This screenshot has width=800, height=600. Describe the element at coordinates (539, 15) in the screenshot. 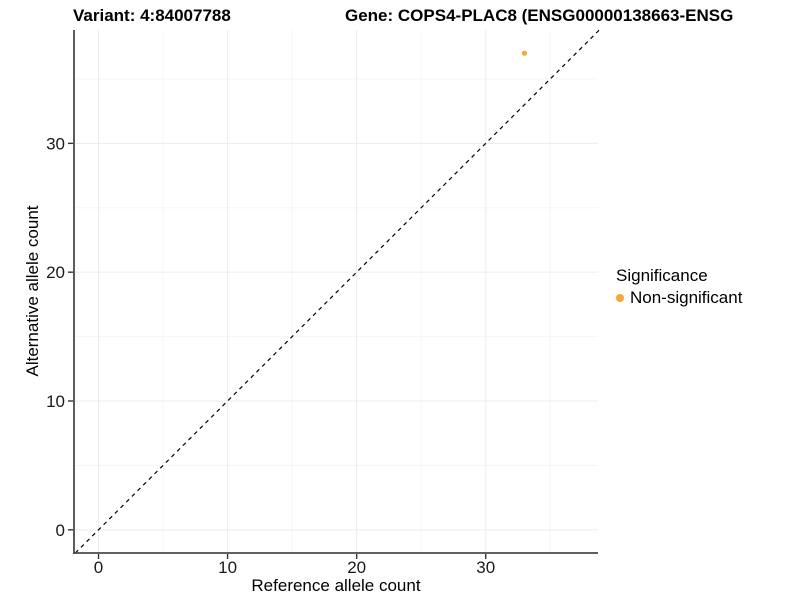

I see `gene-title: Gene: COPS4-PLAC8 (ENSG00000138663-ENSG` at that location.